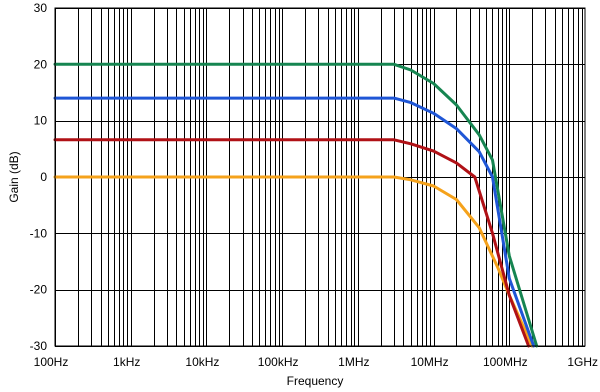 This screenshot has width=600, height=392. What do you see at coordinates (41, 64) in the screenshot?
I see `y-tick-label: 20` at bounding box center [41, 64].